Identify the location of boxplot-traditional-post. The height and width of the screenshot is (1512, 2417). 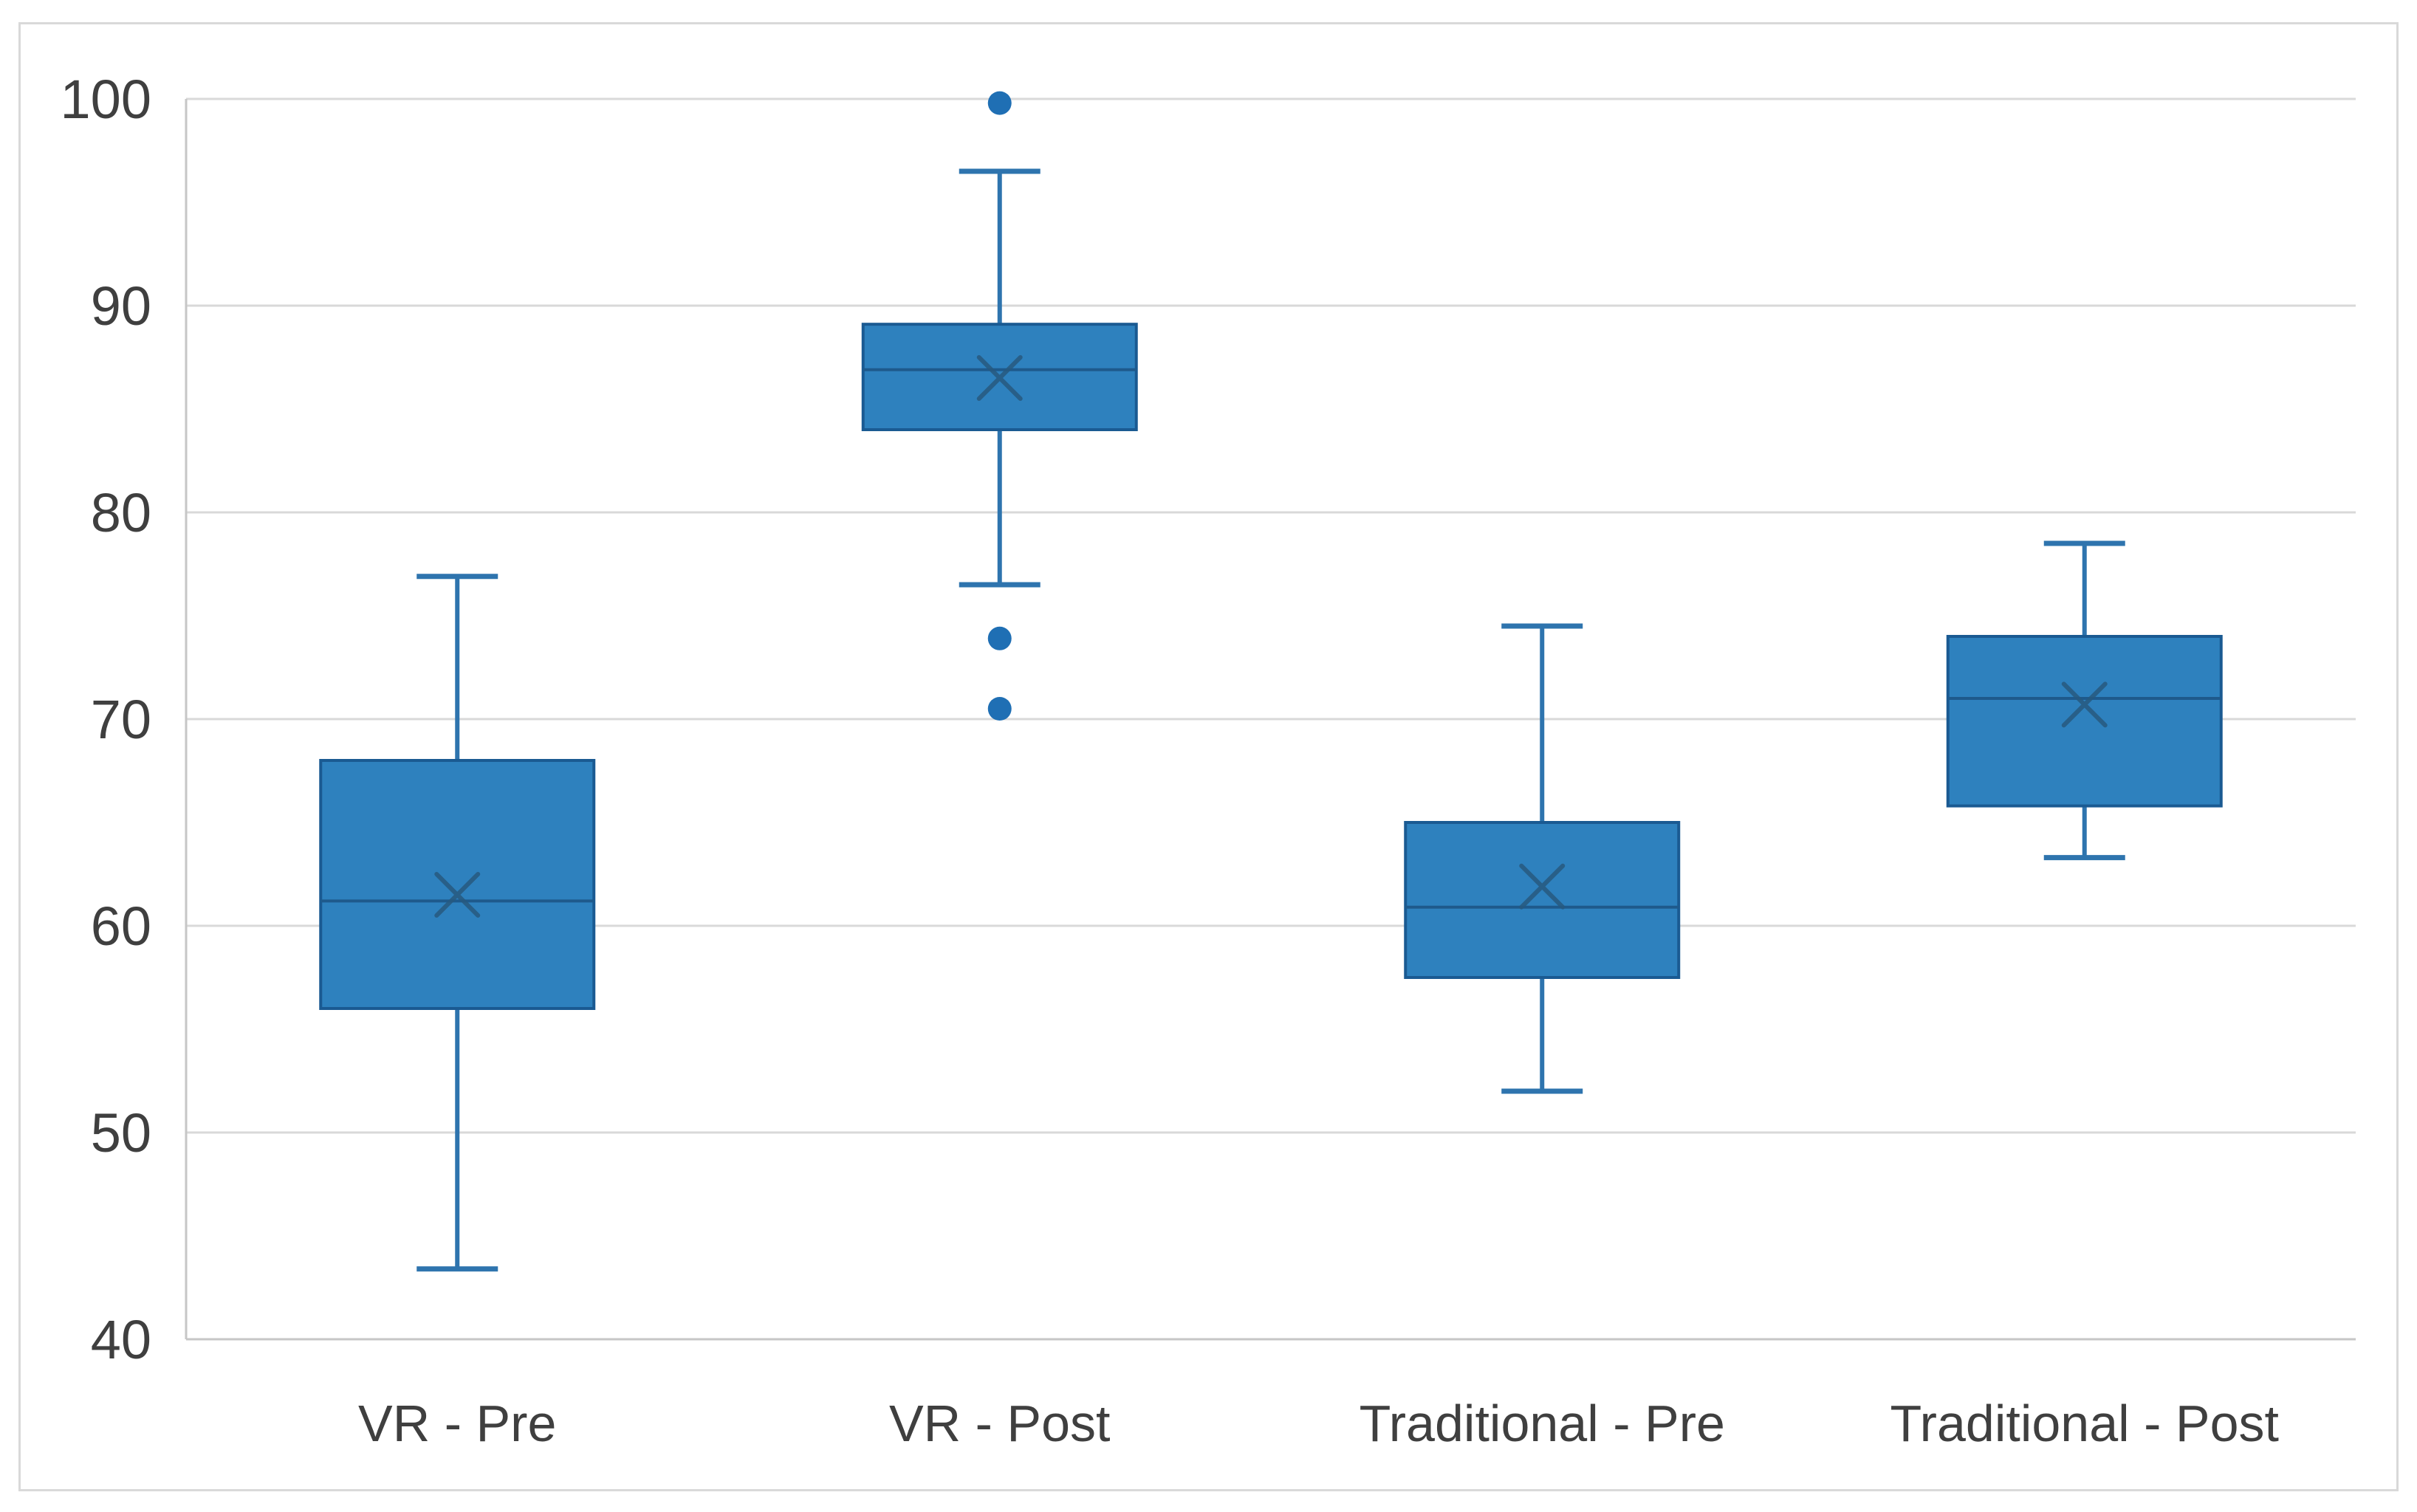
(2084, 700).